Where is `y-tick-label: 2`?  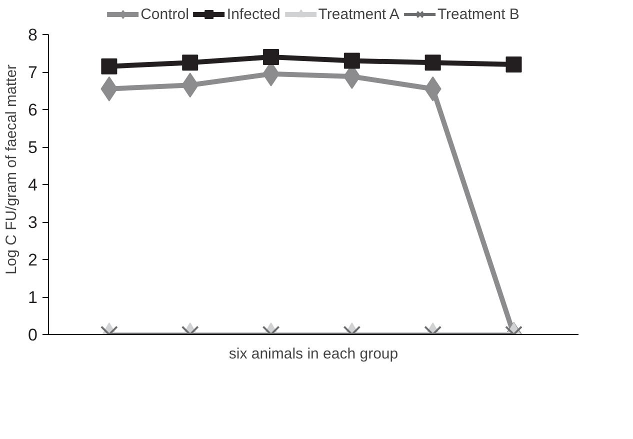 y-tick-label: 2 is located at coordinates (33, 260).